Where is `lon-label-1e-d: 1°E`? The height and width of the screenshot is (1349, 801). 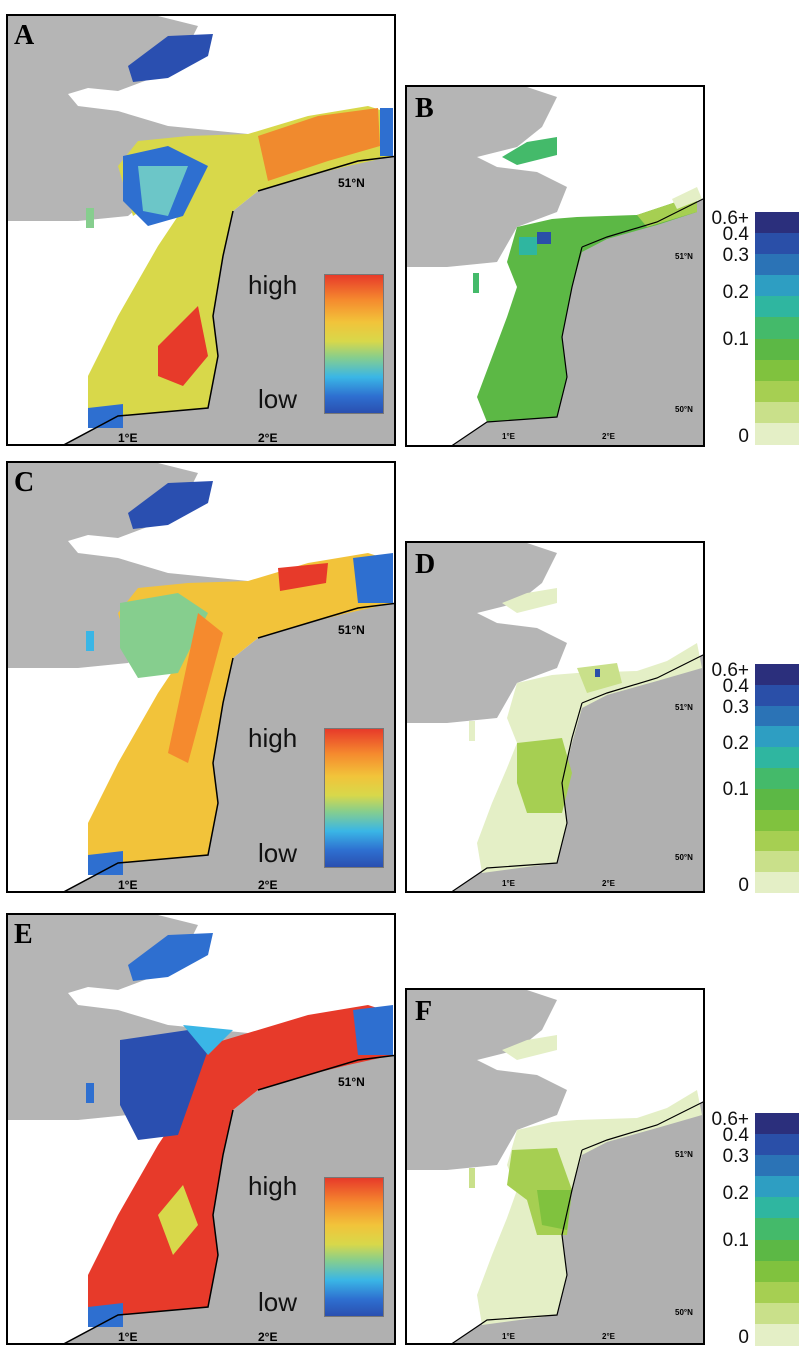 lon-label-1e-d: 1°E is located at coordinates (508, 883).